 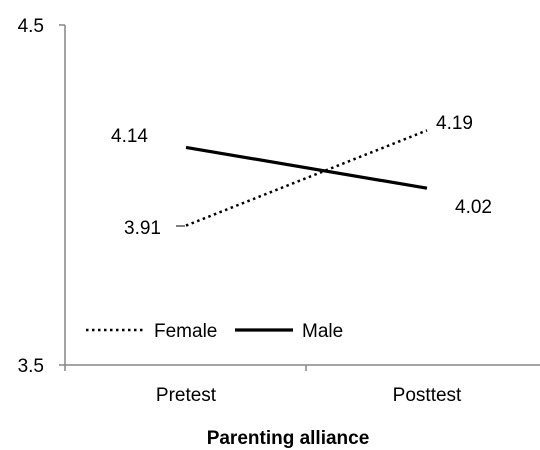 I want to click on legend-label-male: Male, so click(x=322, y=331).